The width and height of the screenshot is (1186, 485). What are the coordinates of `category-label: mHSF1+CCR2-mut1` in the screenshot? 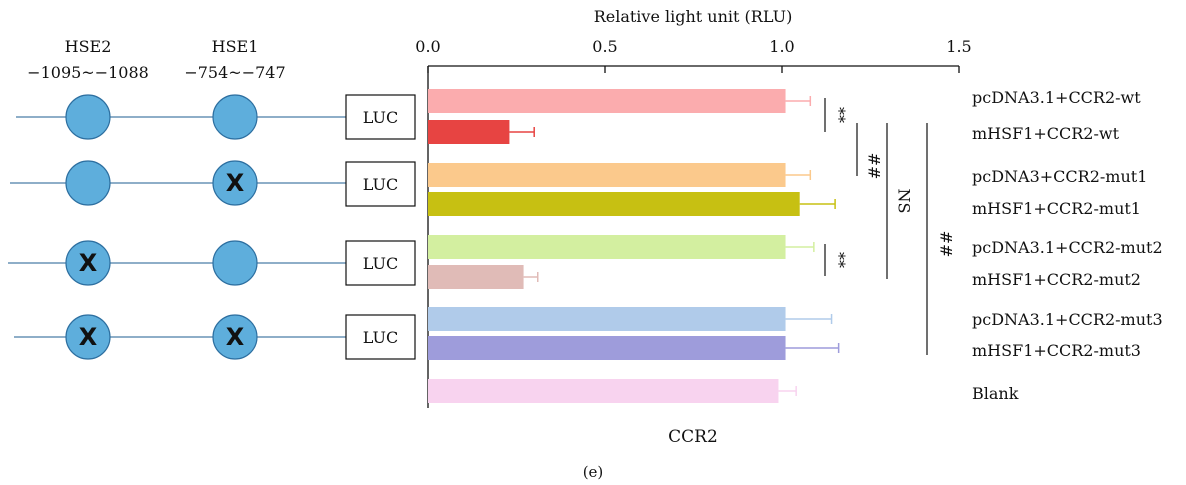 It's located at (1056, 208).